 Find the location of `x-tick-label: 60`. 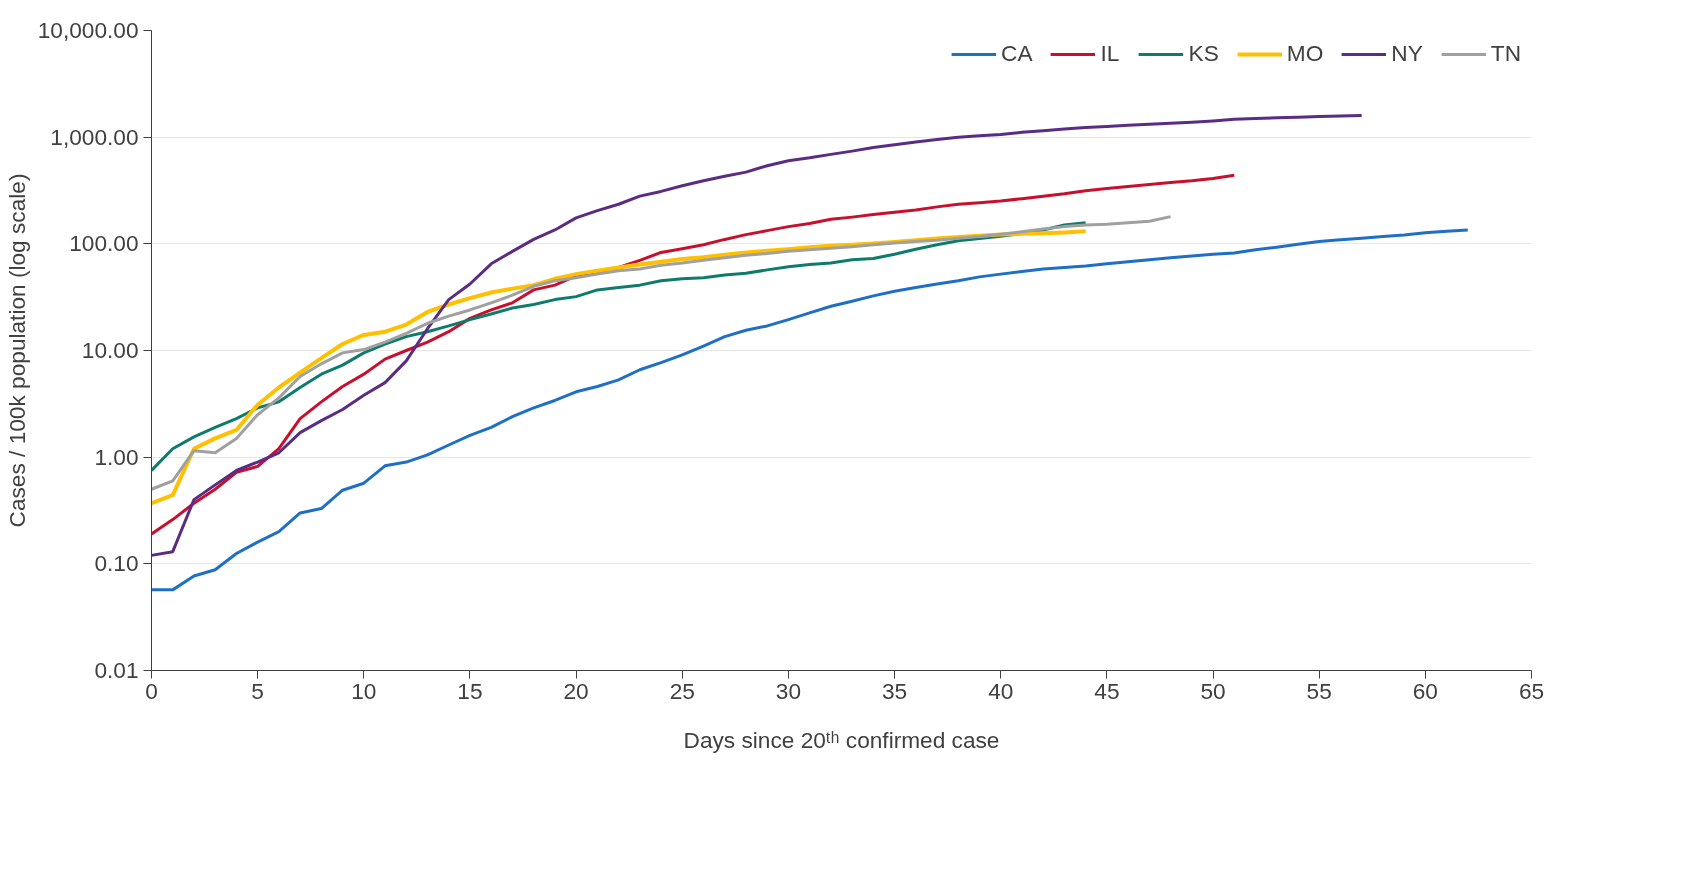

x-tick-label: 60 is located at coordinates (1425, 690).